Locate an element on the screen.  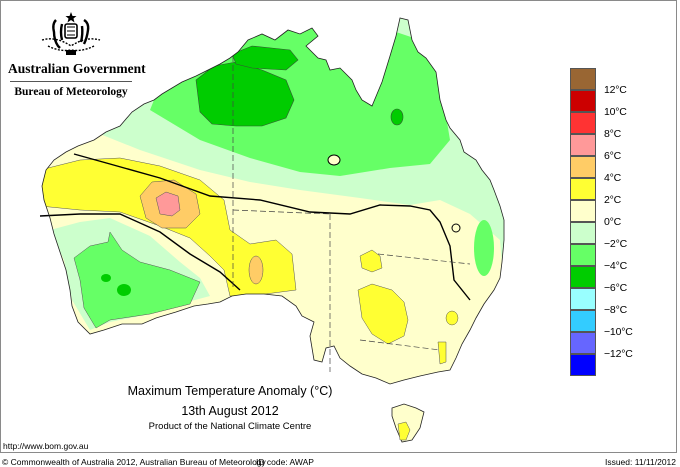
legend-label: −10°C is located at coordinates (618, 332).